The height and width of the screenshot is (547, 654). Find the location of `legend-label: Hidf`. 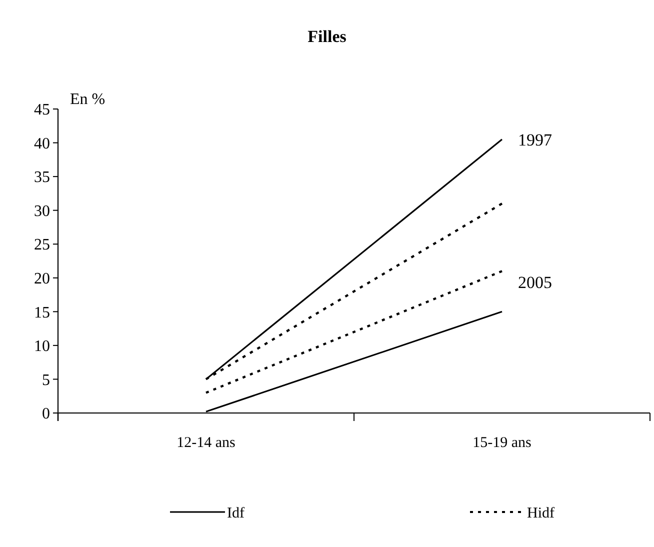

legend-label: Hidf is located at coordinates (540, 513).